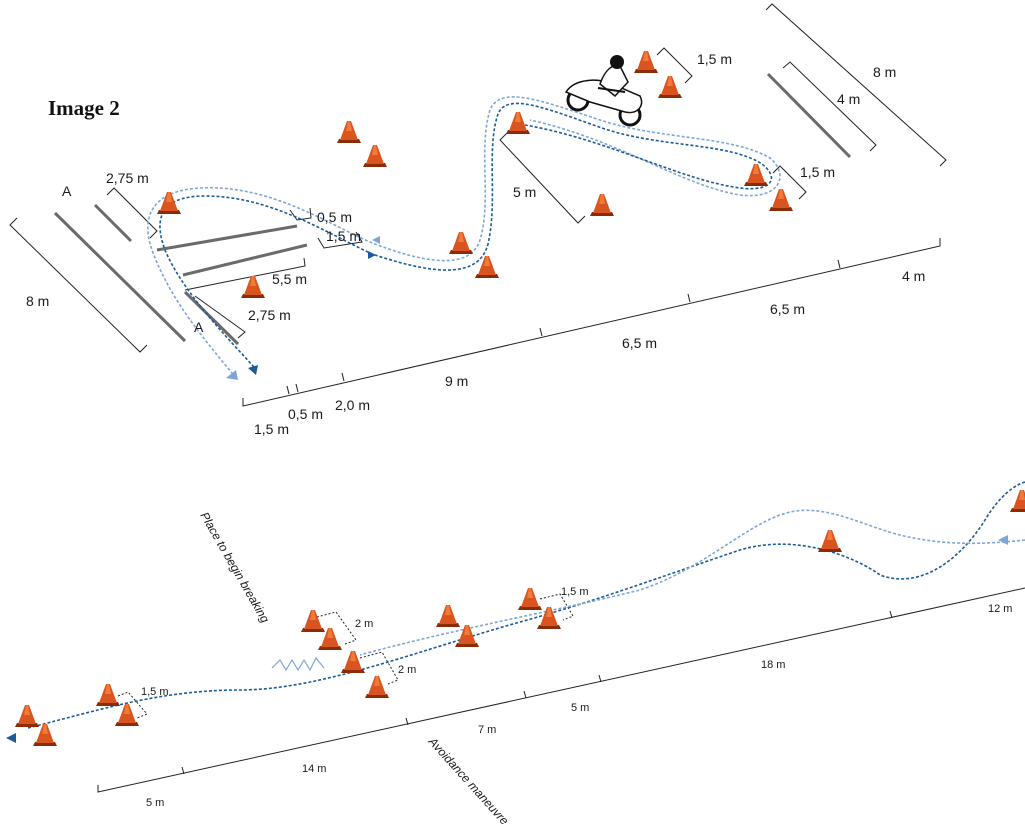 The height and width of the screenshot is (839, 1025). What do you see at coordinates (1000, 609) in the screenshot?
I see `base-12: 12 m` at bounding box center [1000, 609].